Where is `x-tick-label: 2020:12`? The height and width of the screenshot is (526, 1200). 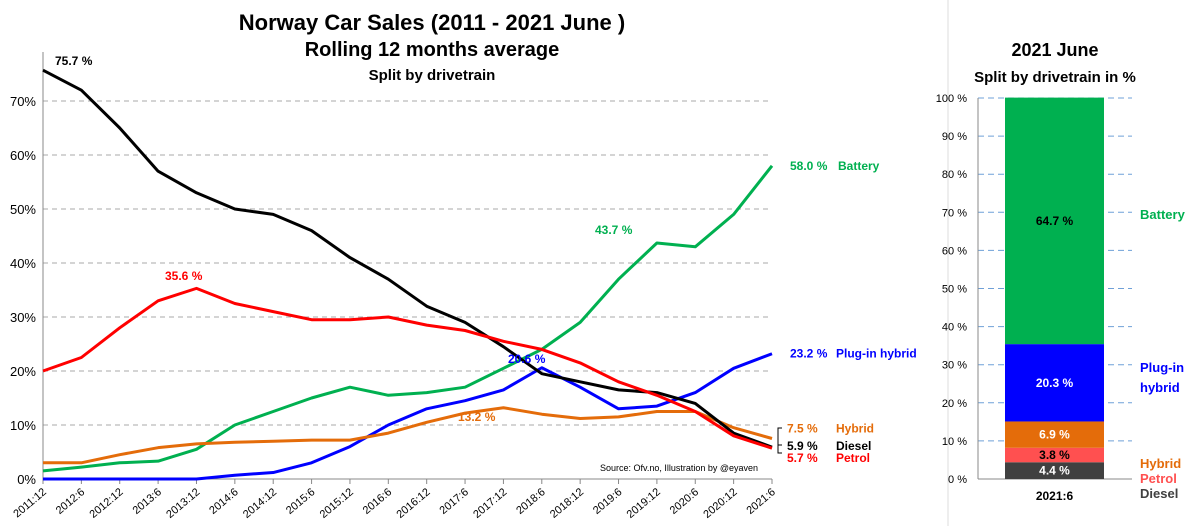
x-tick-label: 2020:12 is located at coordinates (720, 503).